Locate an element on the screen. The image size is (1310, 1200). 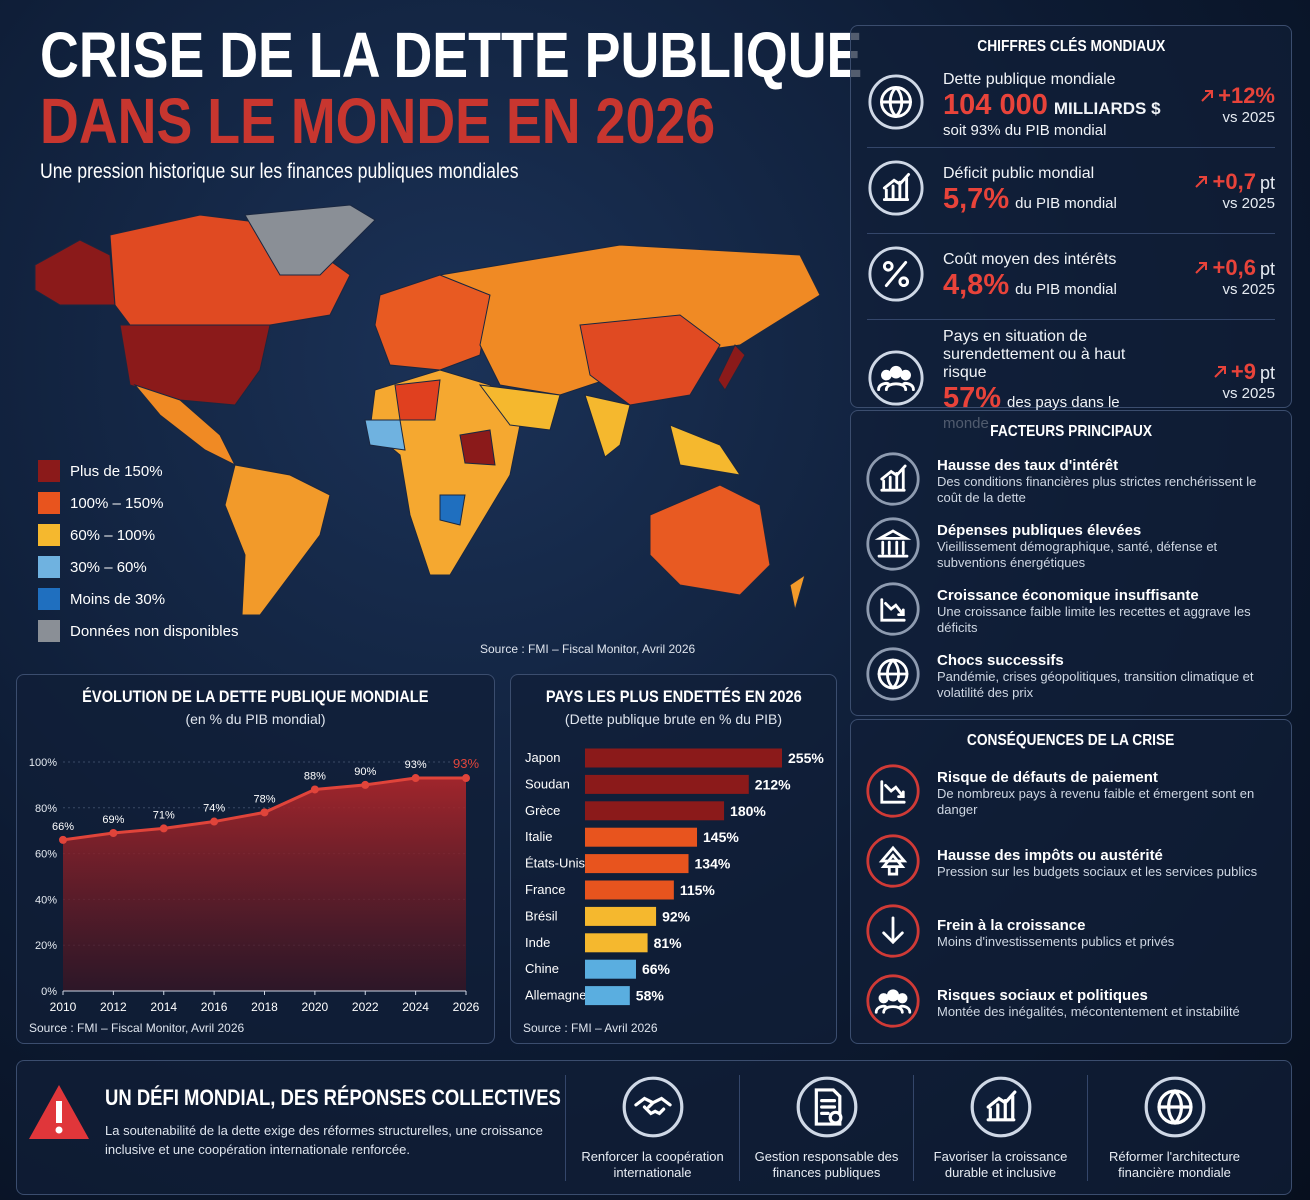
key-figure-value: 5,7% is located at coordinates (976, 199).